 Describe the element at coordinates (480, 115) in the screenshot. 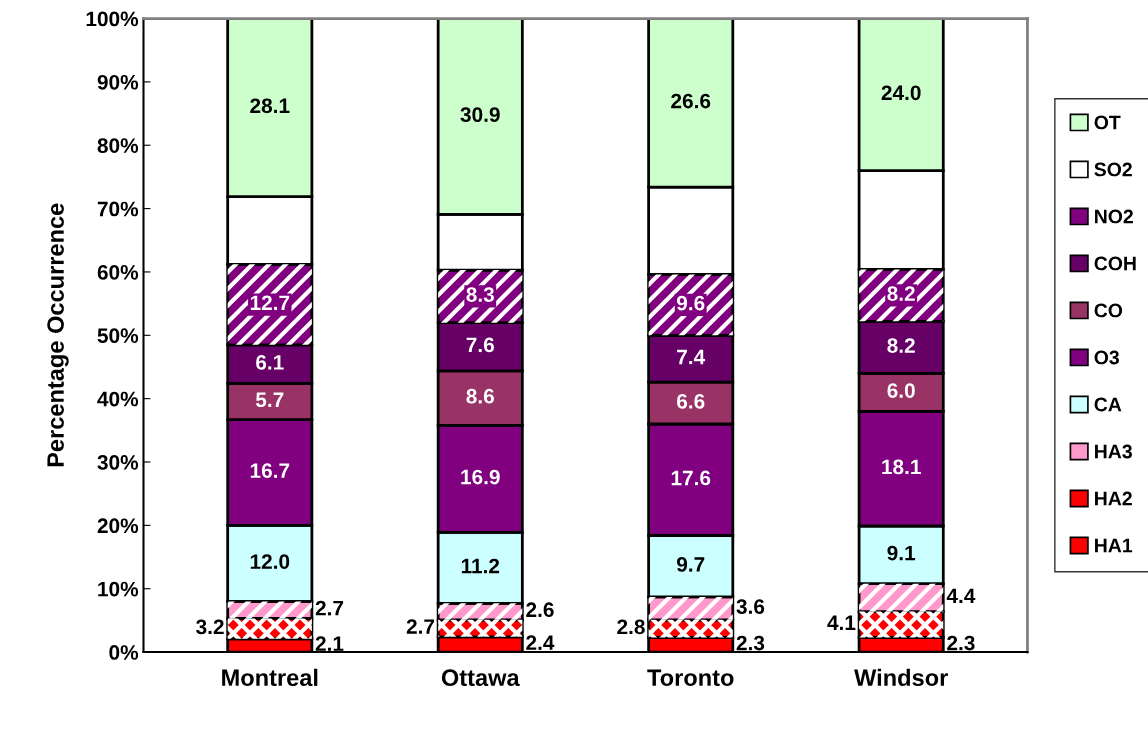

I see `data-label: 30.9` at that location.